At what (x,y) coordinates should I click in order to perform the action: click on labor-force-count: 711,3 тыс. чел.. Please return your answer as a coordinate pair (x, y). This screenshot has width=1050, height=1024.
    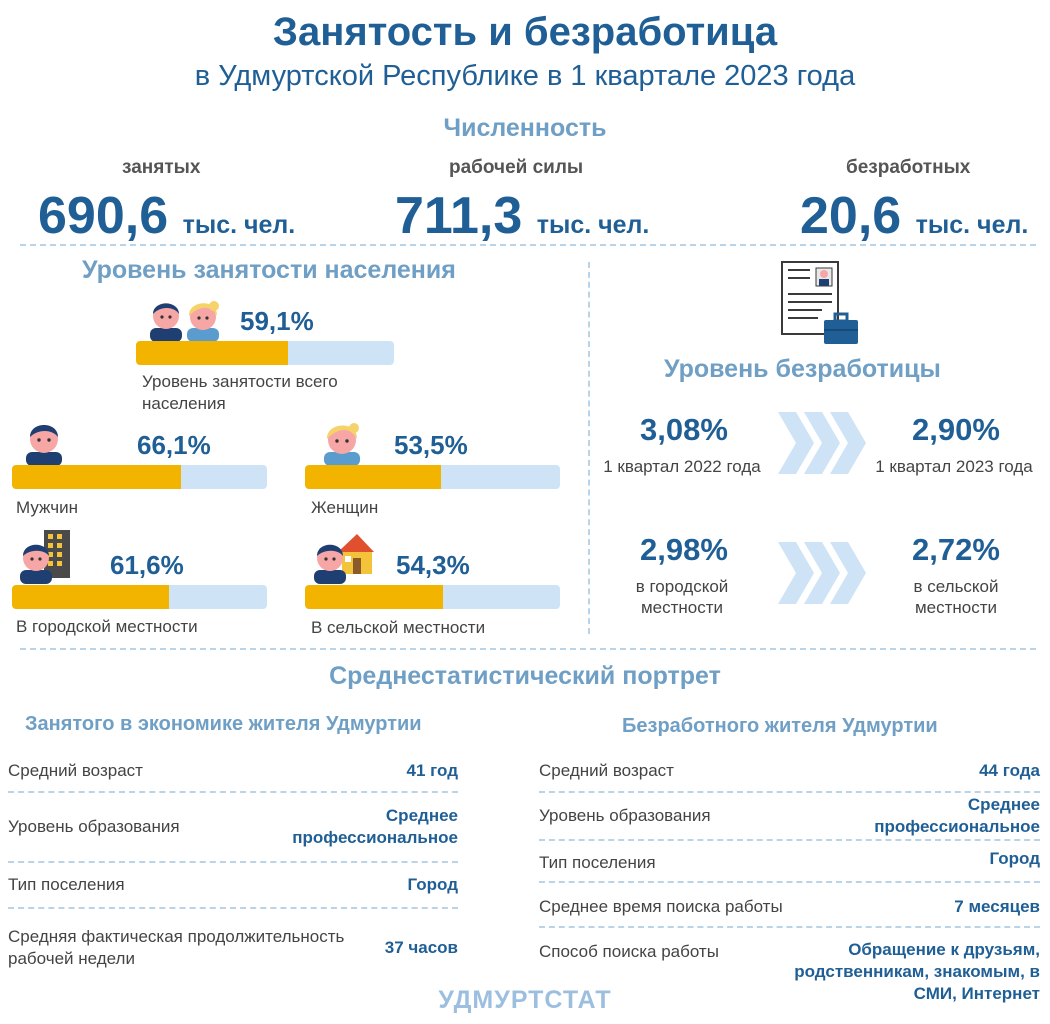
    Looking at the image, I should click on (522, 216).